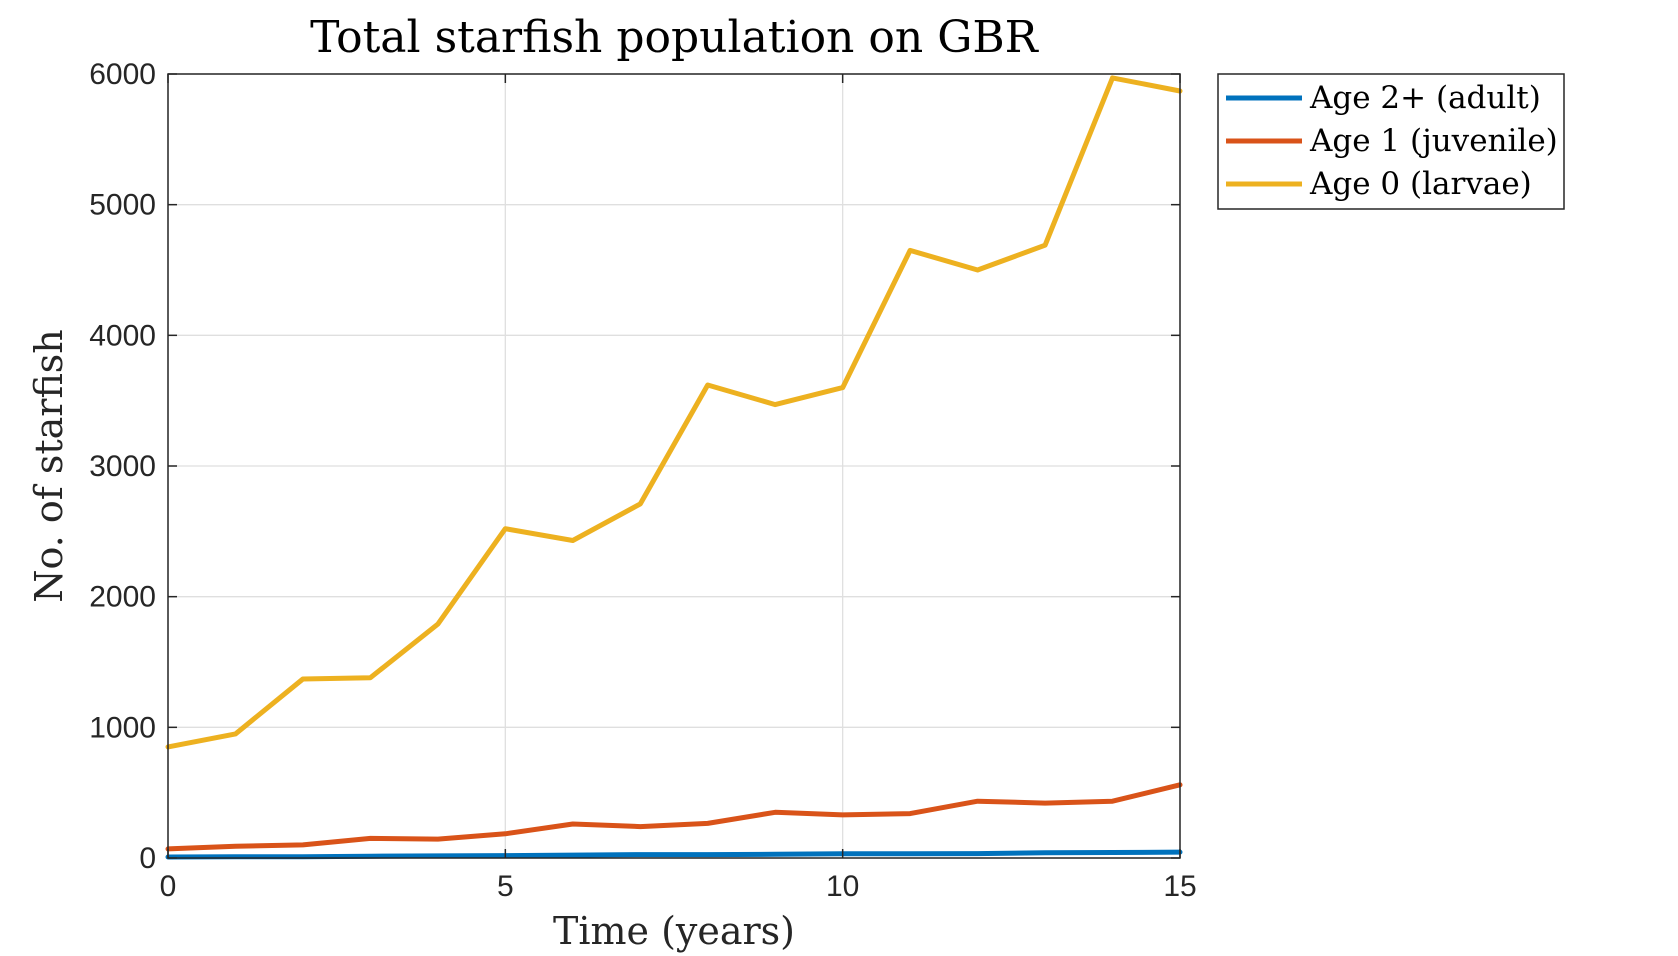 This screenshot has width=1678, height=956. I want to click on legend-entry-label: Age 0 (larvae), so click(1420, 184).